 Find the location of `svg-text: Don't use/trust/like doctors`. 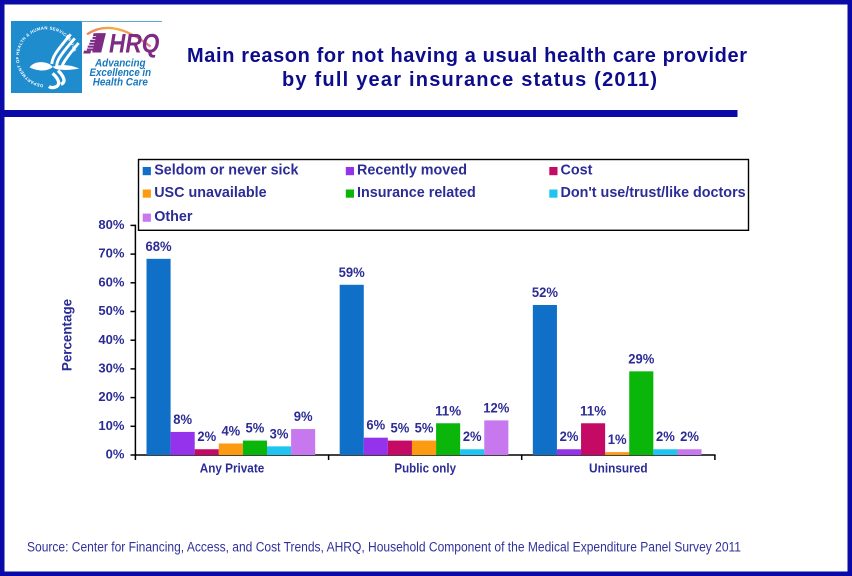

svg-text: Don't use/trust/like doctors is located at coordinates (653, 193).